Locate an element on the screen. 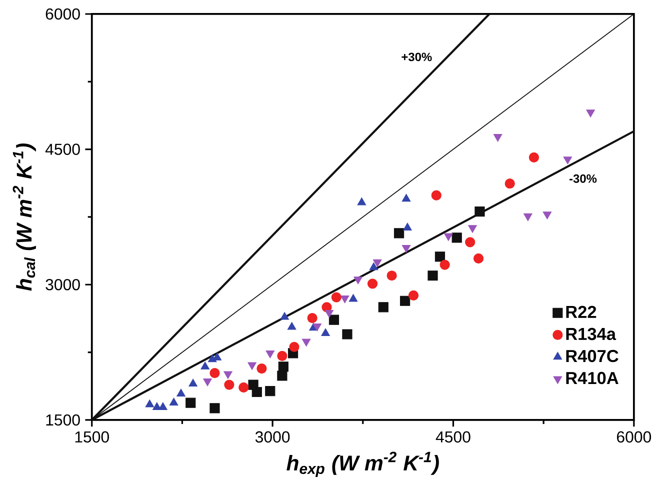 The image size is (660, 494). annotation: +30% is located at coordinates (417, 57).